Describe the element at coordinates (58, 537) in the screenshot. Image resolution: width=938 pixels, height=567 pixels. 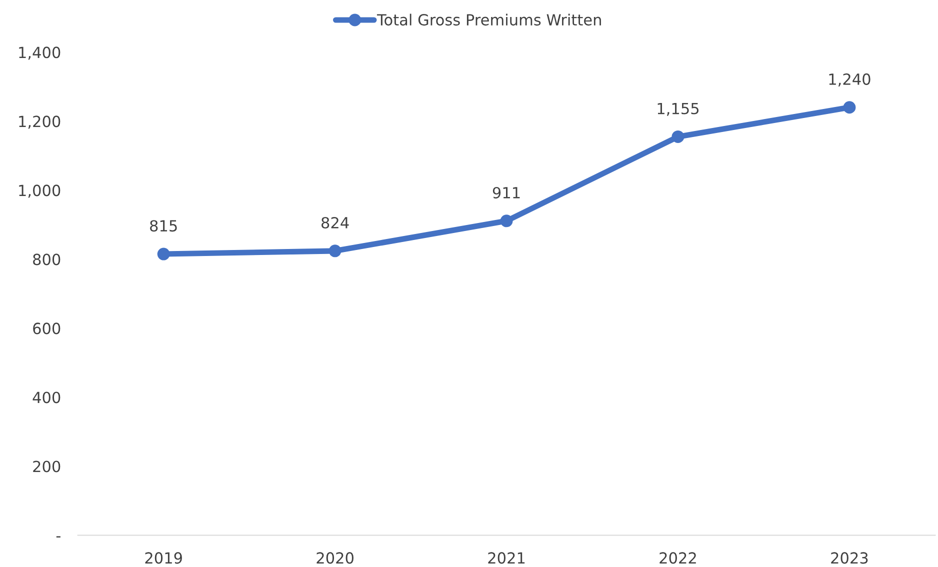
I see `y-tick-label: -` at that location.